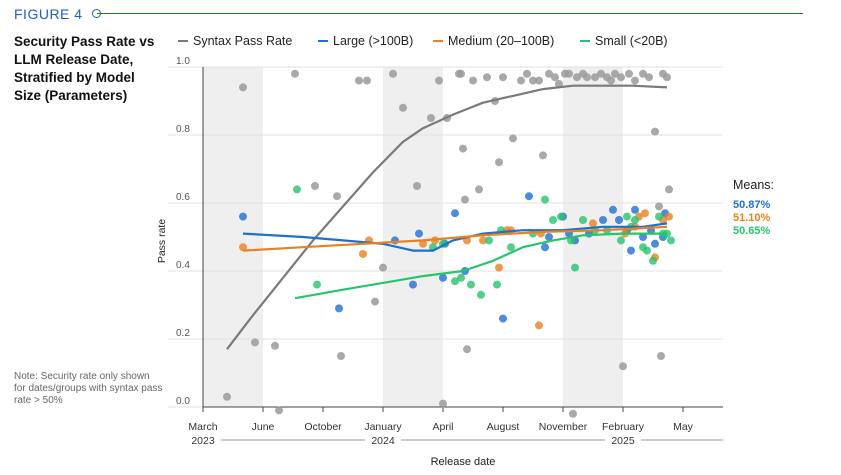 The width and height of the screenshot is (841, 475). What do you see at coordinates (631, 41) in the screenshot?
I see `small-legend-label: Small (<20B)` at bounding box center [631, 41].